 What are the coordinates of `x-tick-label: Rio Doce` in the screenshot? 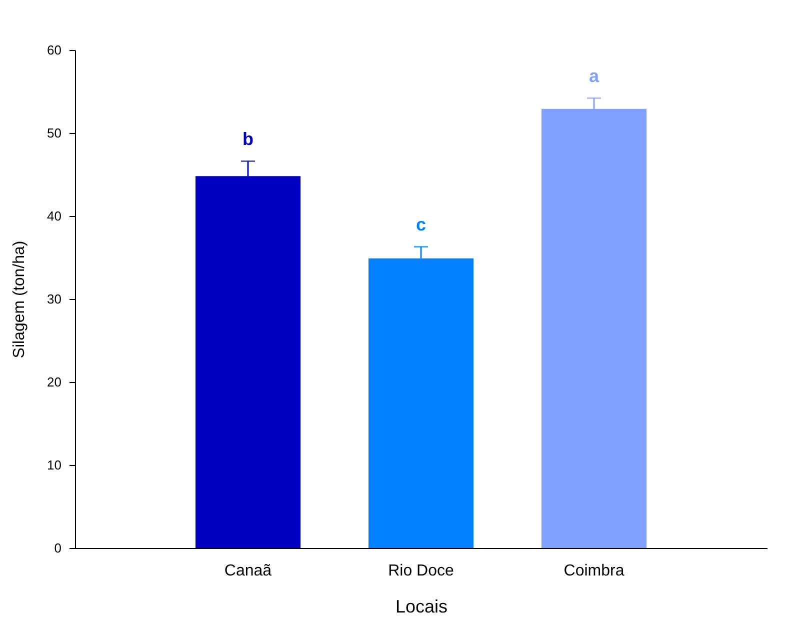 It's located at (421, 571).